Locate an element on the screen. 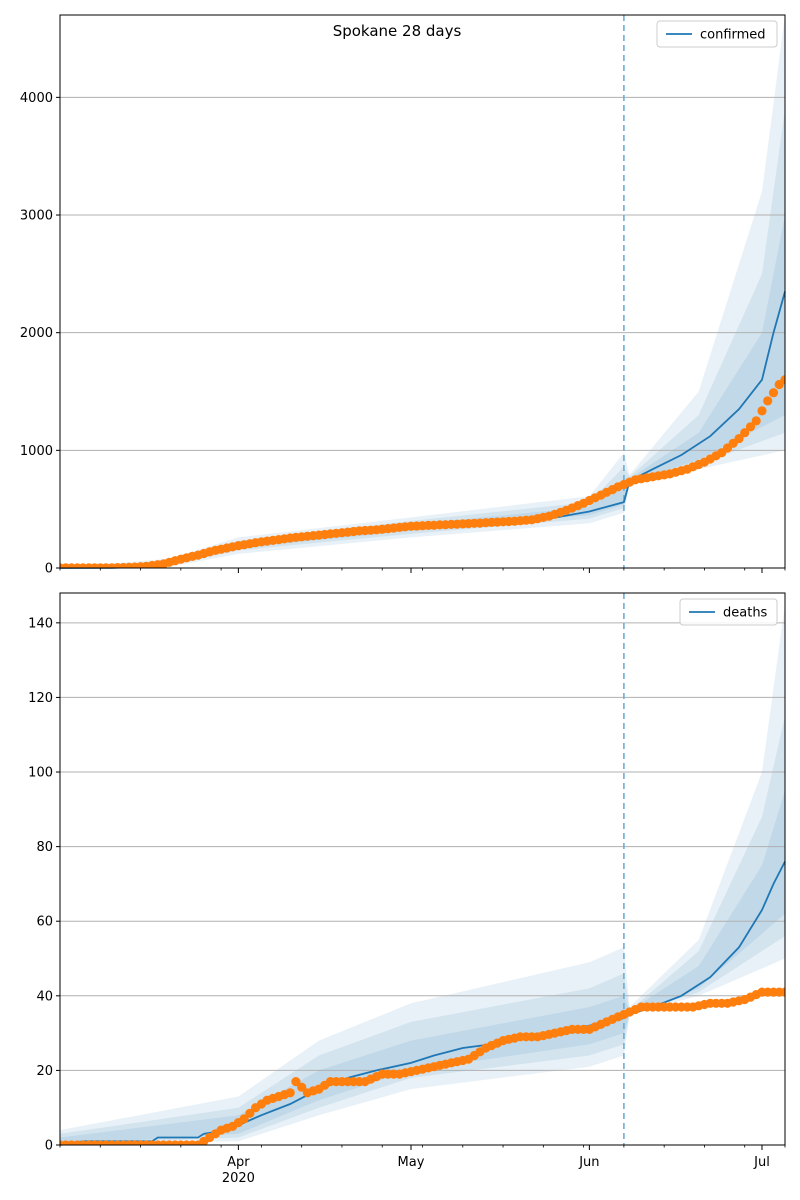 Image resolution: width=800 pixels, height=1200 pixels. confirmed-legend: confirmed is located at coordinates (717, 34).